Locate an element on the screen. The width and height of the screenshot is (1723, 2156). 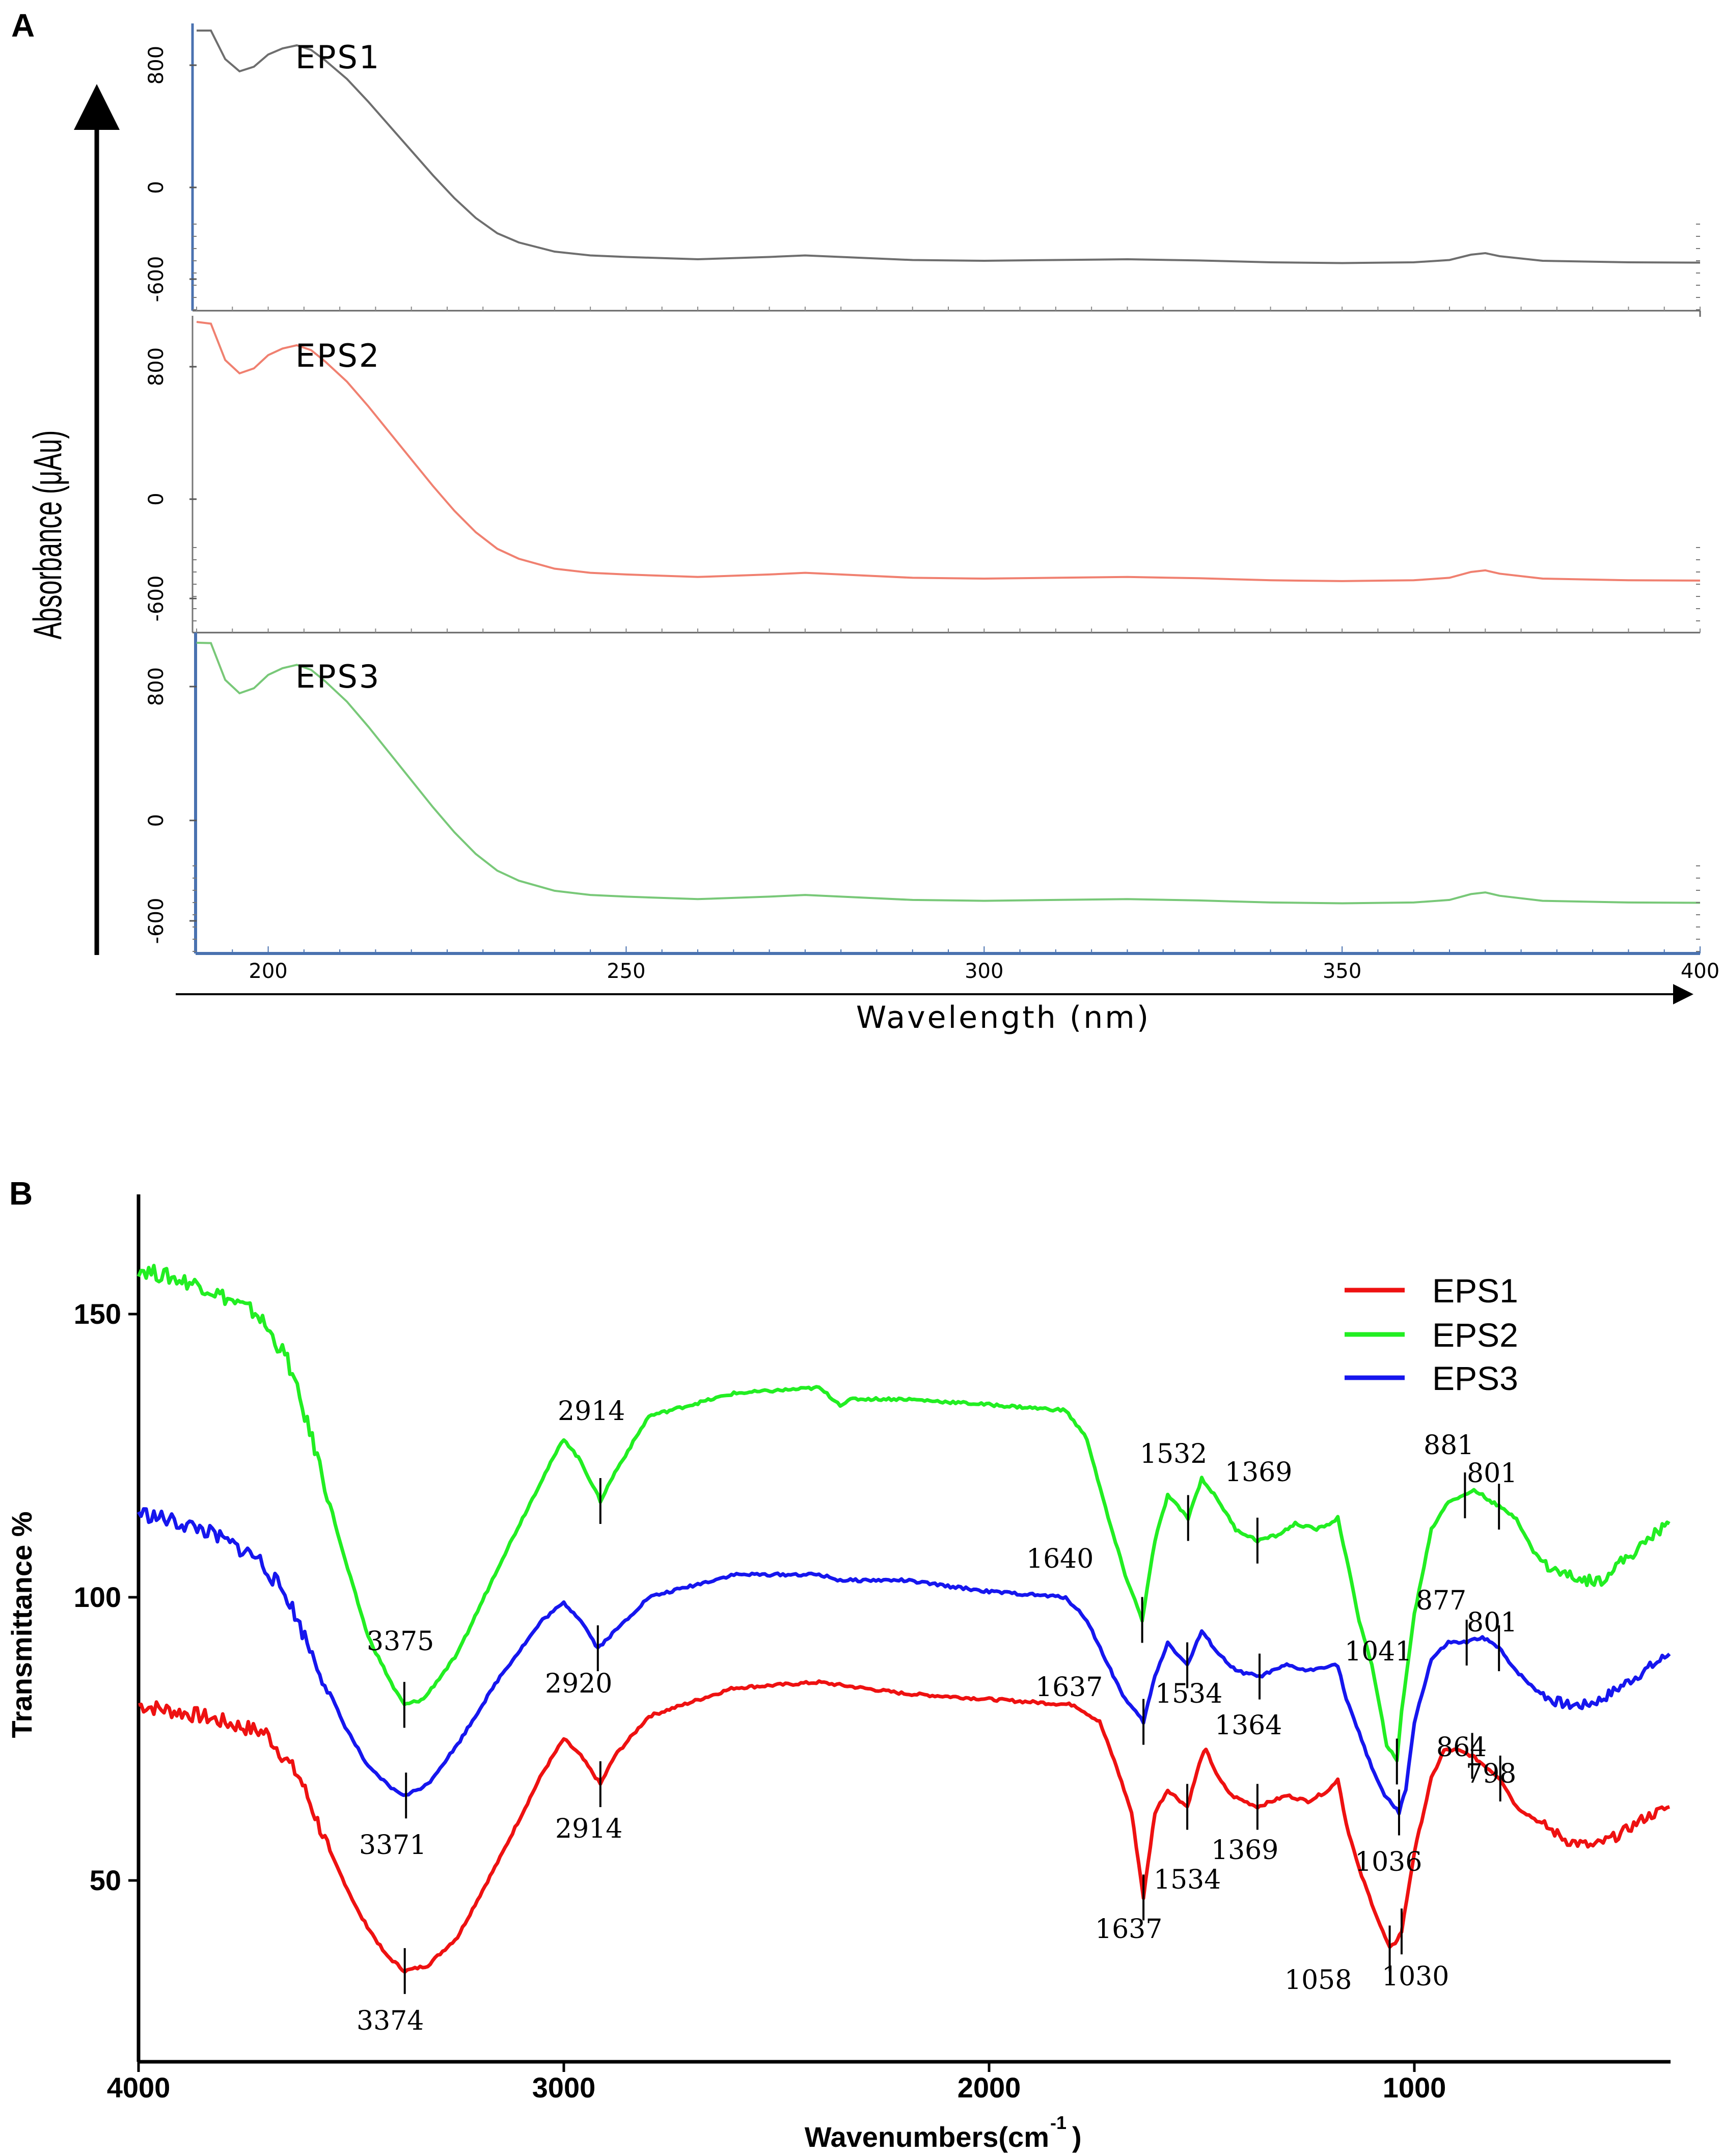
uv-subplot-title: EPS2 is located at coordinates (337, 355).